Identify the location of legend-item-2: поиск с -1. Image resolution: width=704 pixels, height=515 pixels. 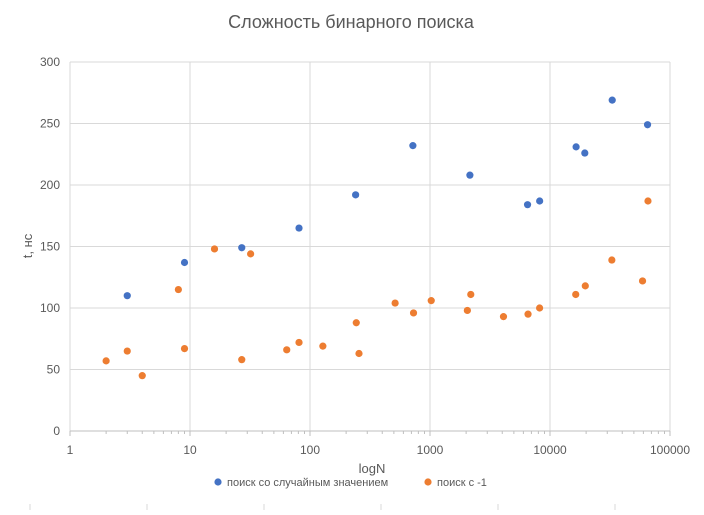
(455, 483).